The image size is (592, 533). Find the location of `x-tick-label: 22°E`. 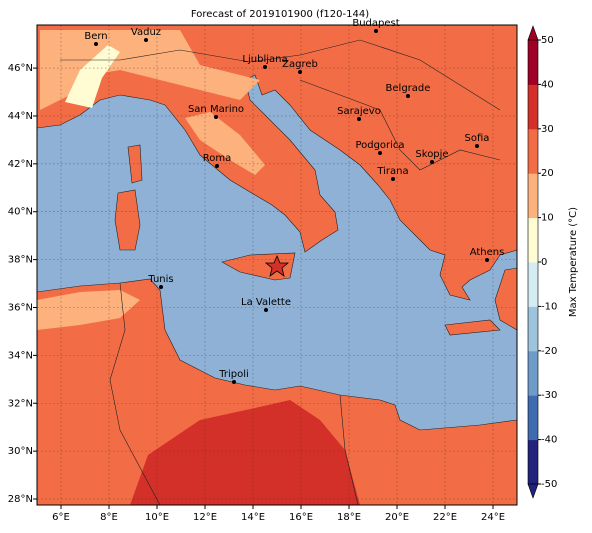

x-tick-label: 22°E is located at coordinates (445, 517).